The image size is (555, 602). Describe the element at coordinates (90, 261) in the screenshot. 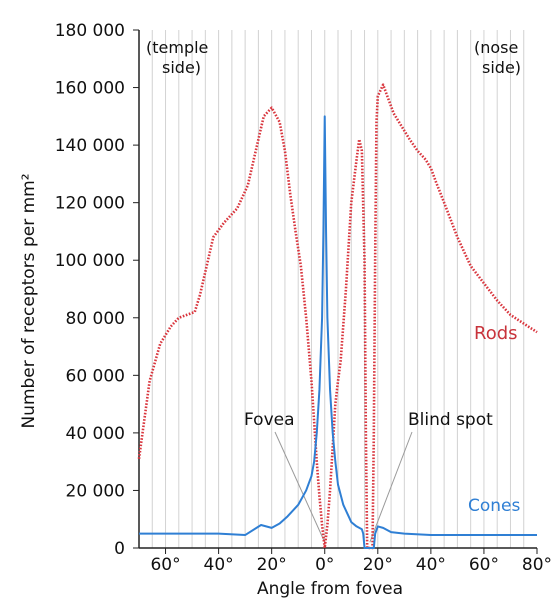

I see `y-tick-label: 100 000` at that location.